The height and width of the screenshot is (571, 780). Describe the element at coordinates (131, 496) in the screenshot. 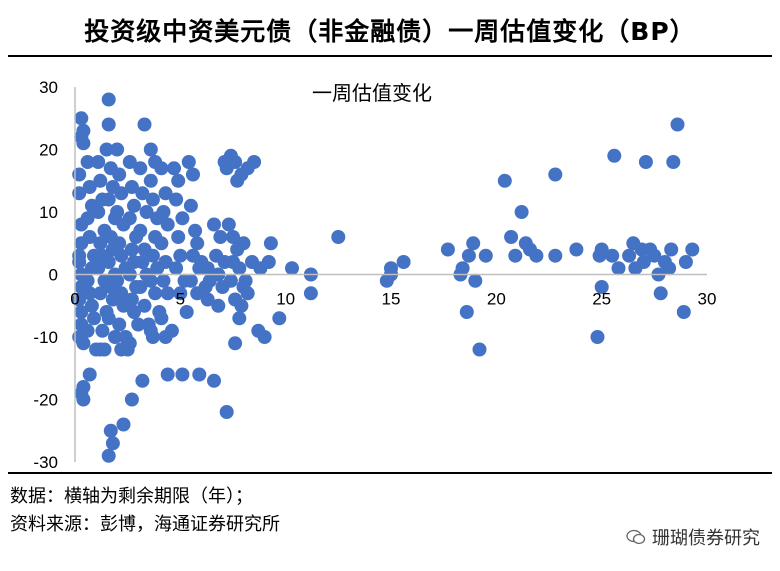

I see `footnote-axis-note: 数据：横轴为剩余期限（年）；` at that location.